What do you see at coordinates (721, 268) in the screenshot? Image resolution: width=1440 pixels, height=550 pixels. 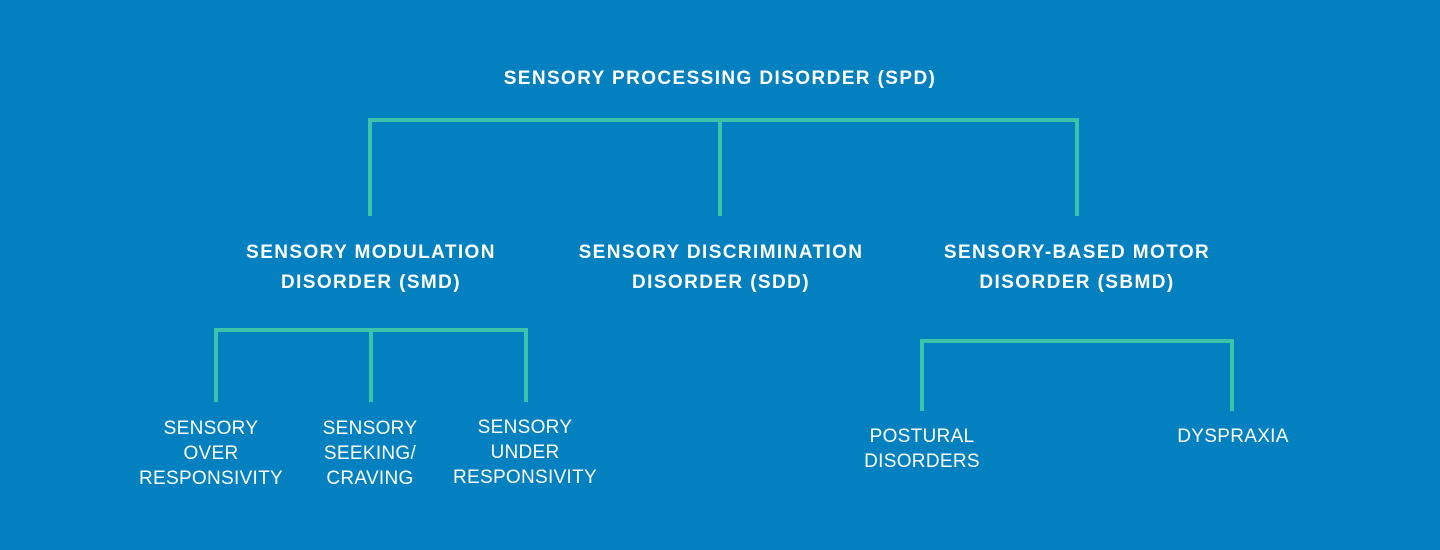 I see `category-node-discrimination: SENSORY DISCRIMINATION DISORDER (SDD)` at bounding box center [721, 268].